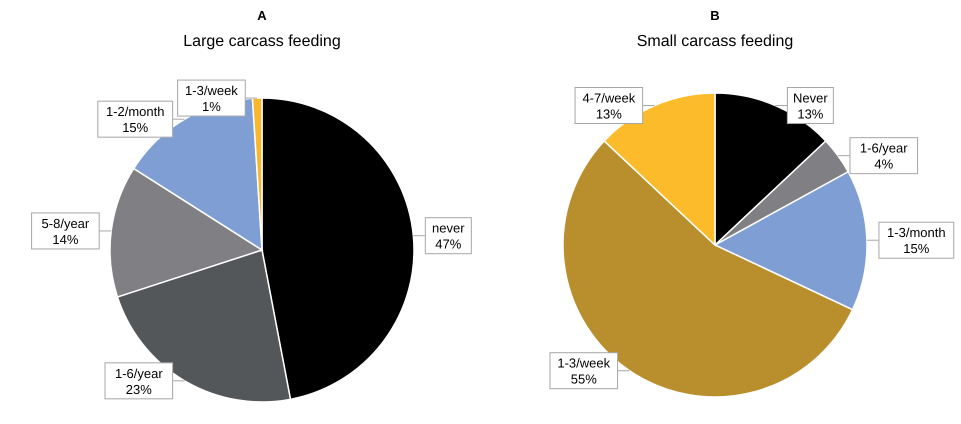  I want to click on slice-label: 4-7/week, so click(609, 98).